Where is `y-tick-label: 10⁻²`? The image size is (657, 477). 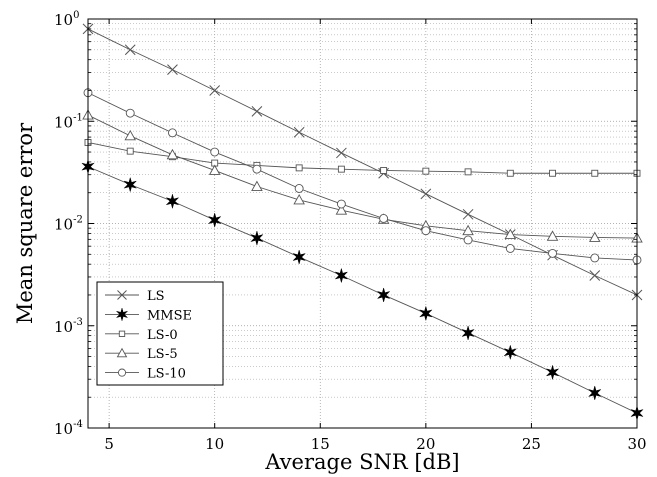
y-tick-label: 10⁻² is located at coordinates (68, 224).